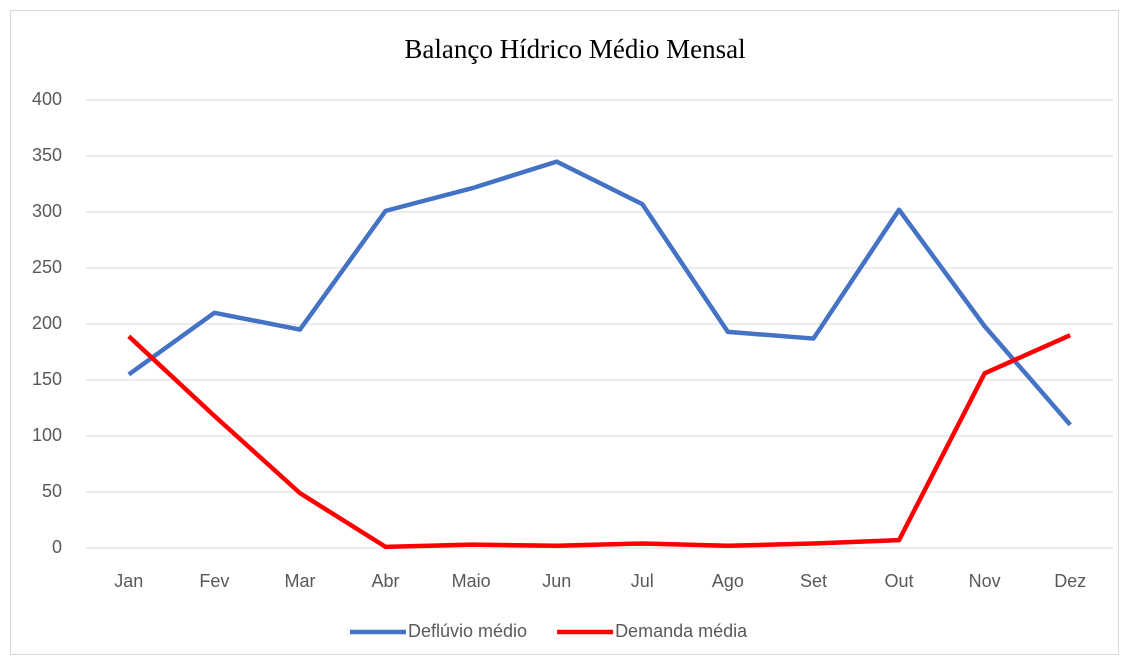 This screenshot has height=665, width=1129. What do you see at coordinates (471, 581) in the screenshot?
I see `x-tick-label: Maio` at bounding box center [471, 581].